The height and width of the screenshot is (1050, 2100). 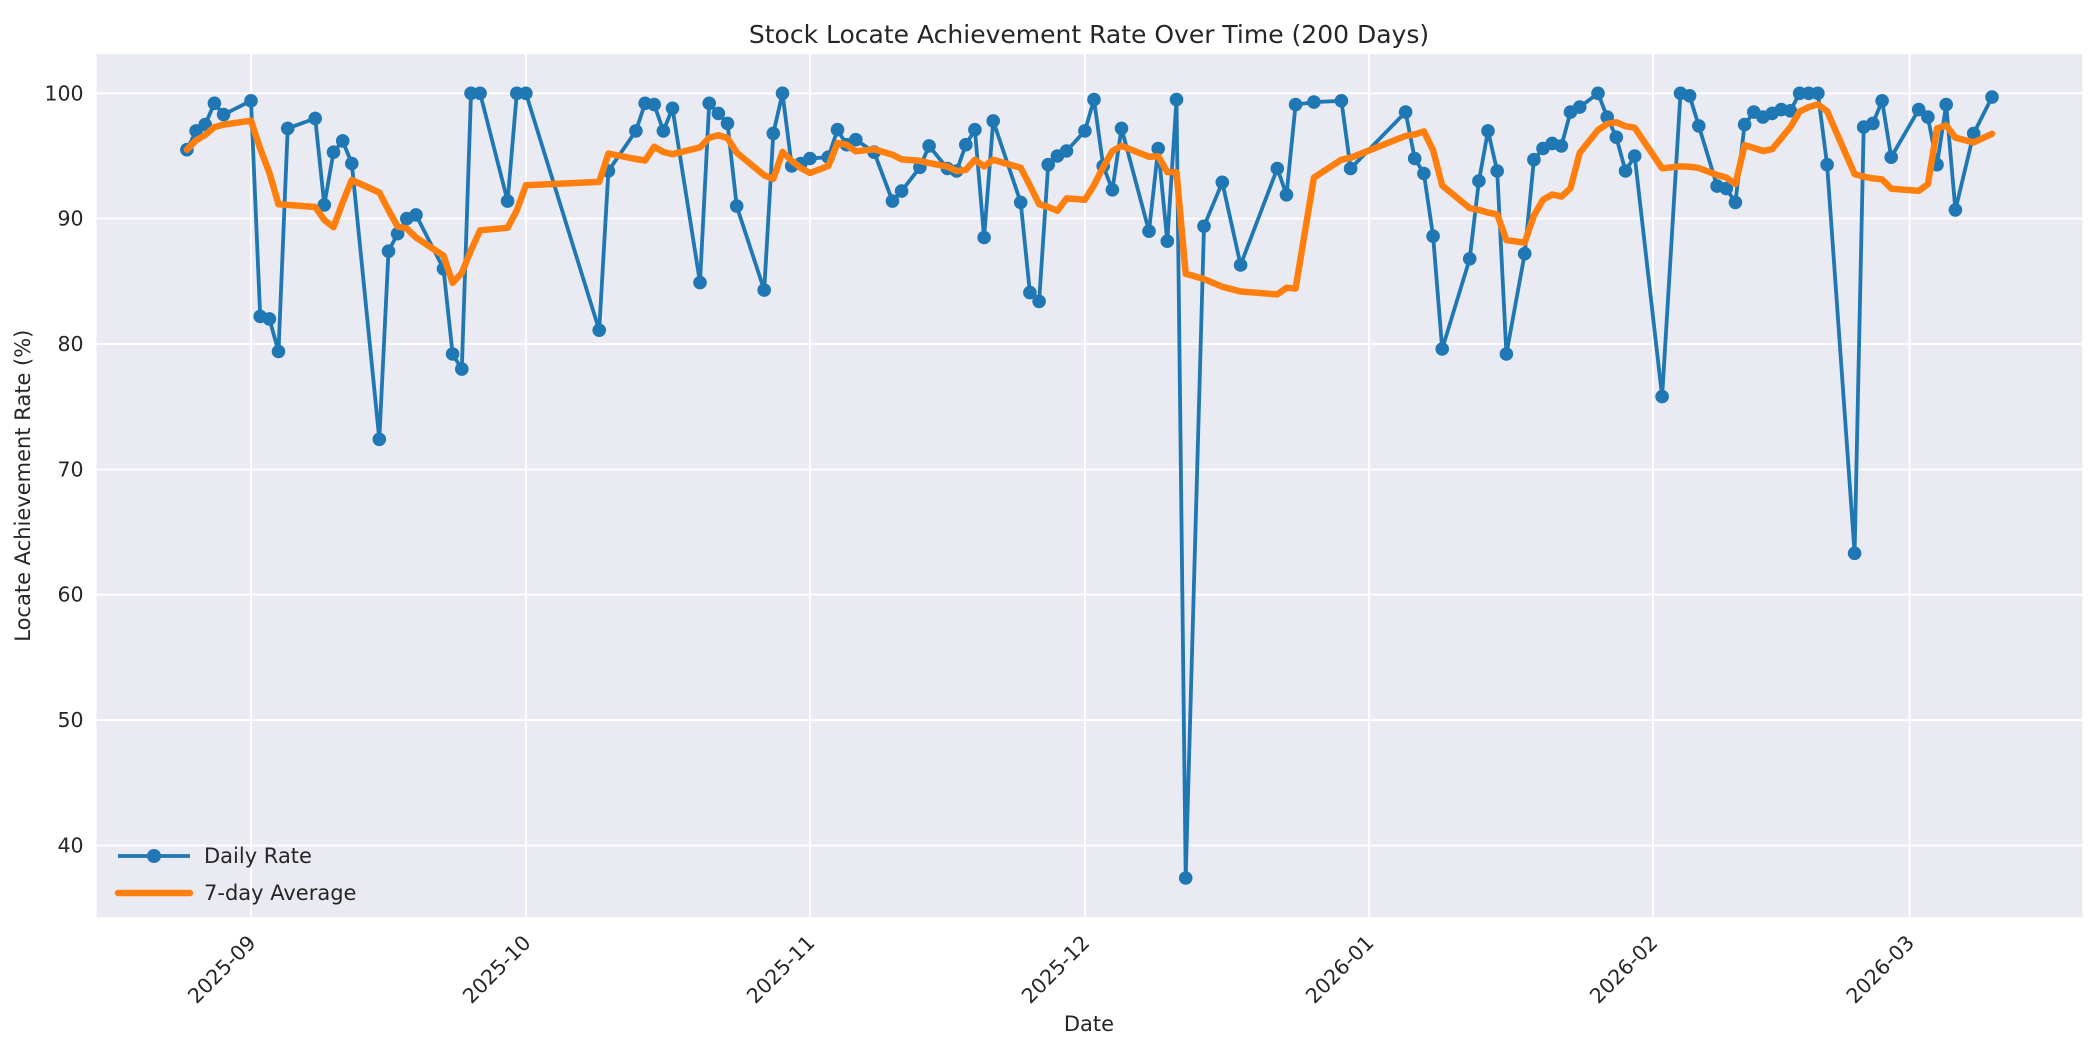 I want to click on y-axis-label: Locate Achievement Rate (%), so click(x=23, y=486).